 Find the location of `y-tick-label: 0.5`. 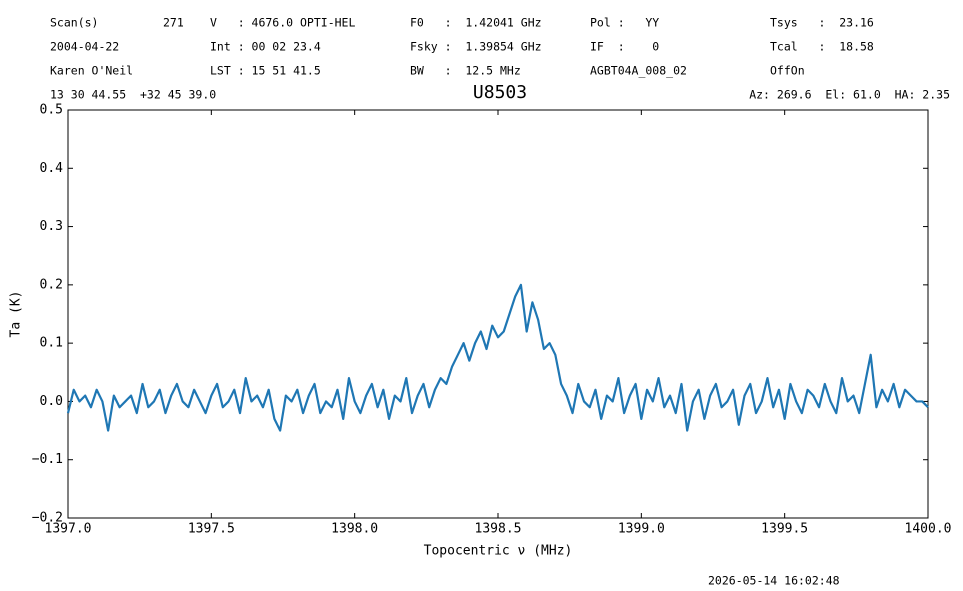

y-tick-label: 0.5 is located at coordinates (51, 110).